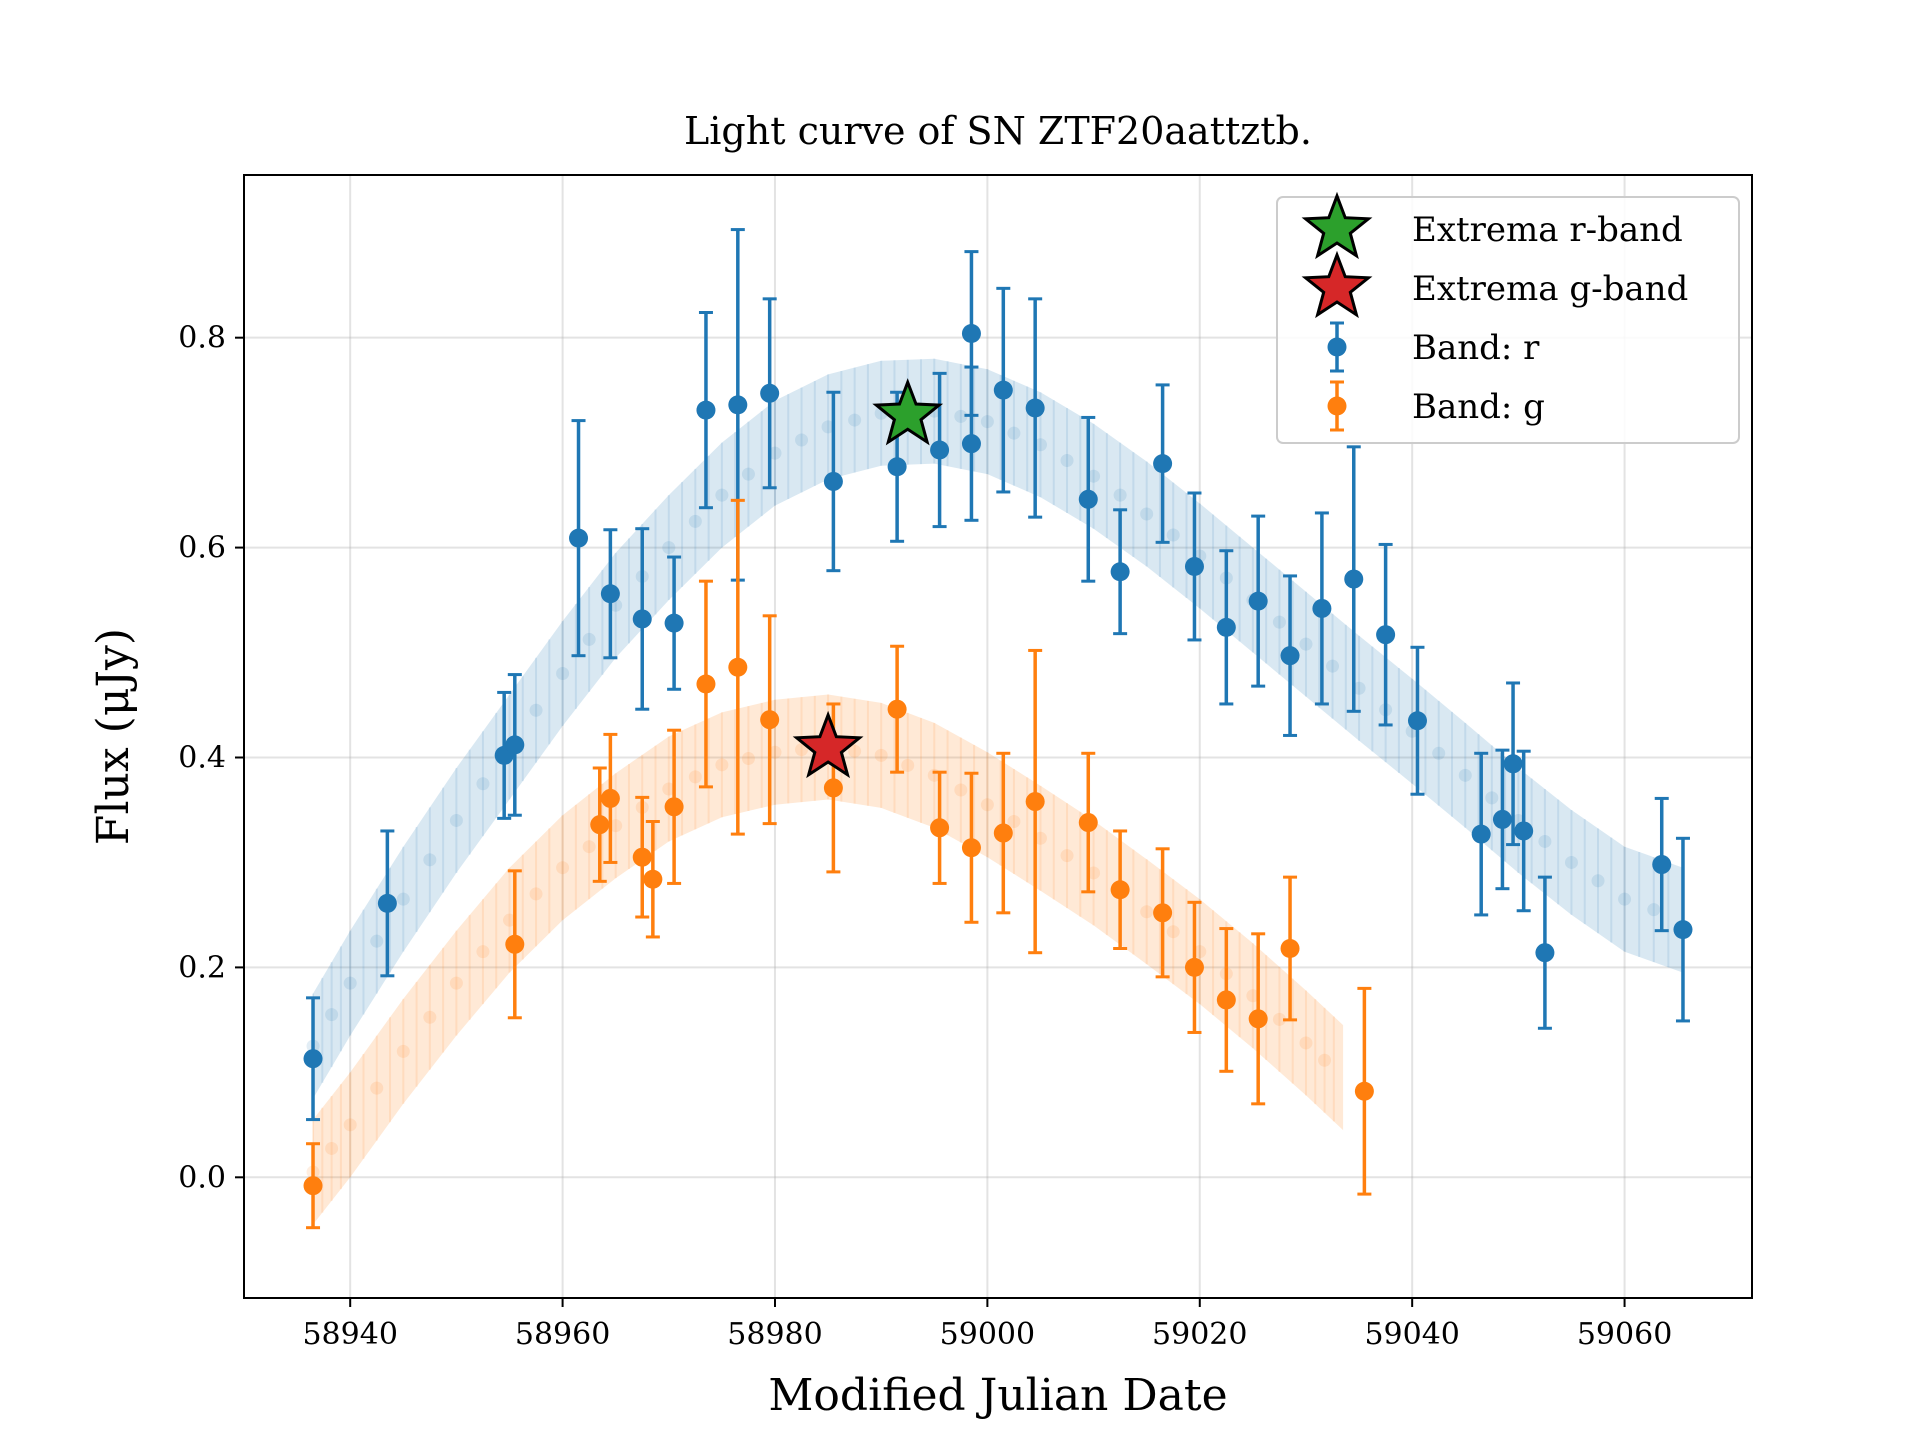 The image size is (1920, 1440). What do you see at coordinates (1411, 1334) in the screenshot?
I see `x-tick-label: 59040` at bounding box center [1411, 1334].